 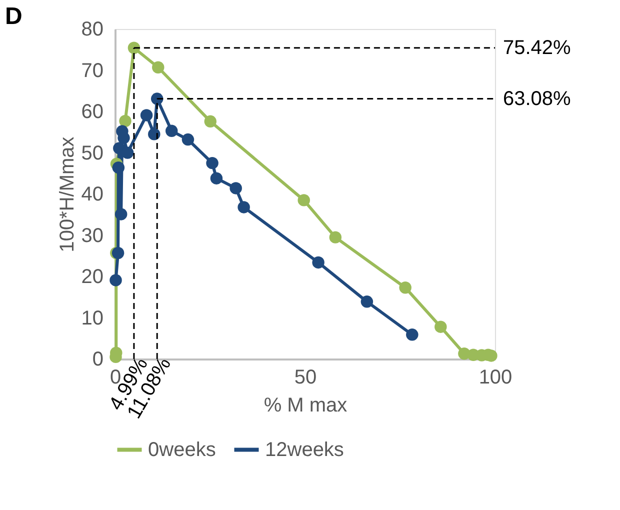 I want to click on y-tick-label: 20, so click(x=92, y=277).